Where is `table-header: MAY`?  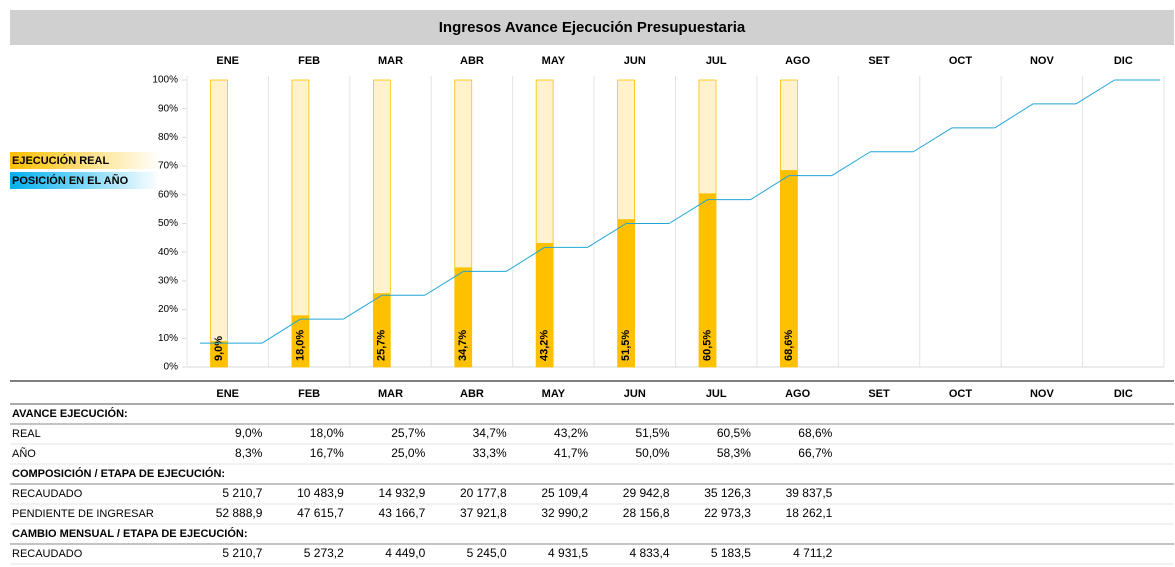 table-header: MAY is located at coordinates (554, 394).